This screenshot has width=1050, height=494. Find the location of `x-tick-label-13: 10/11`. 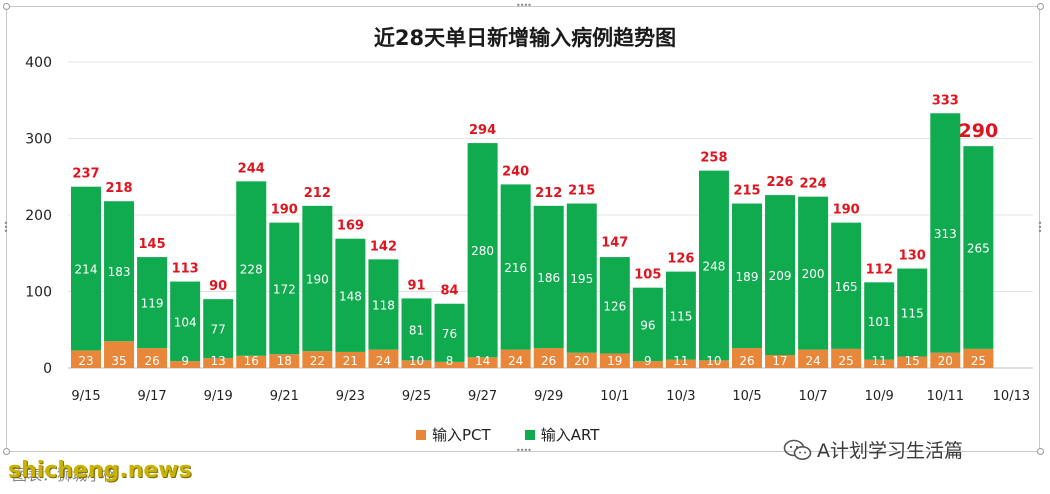

x-tick-label-13: 10/11 is located at coordinates (945, 396).